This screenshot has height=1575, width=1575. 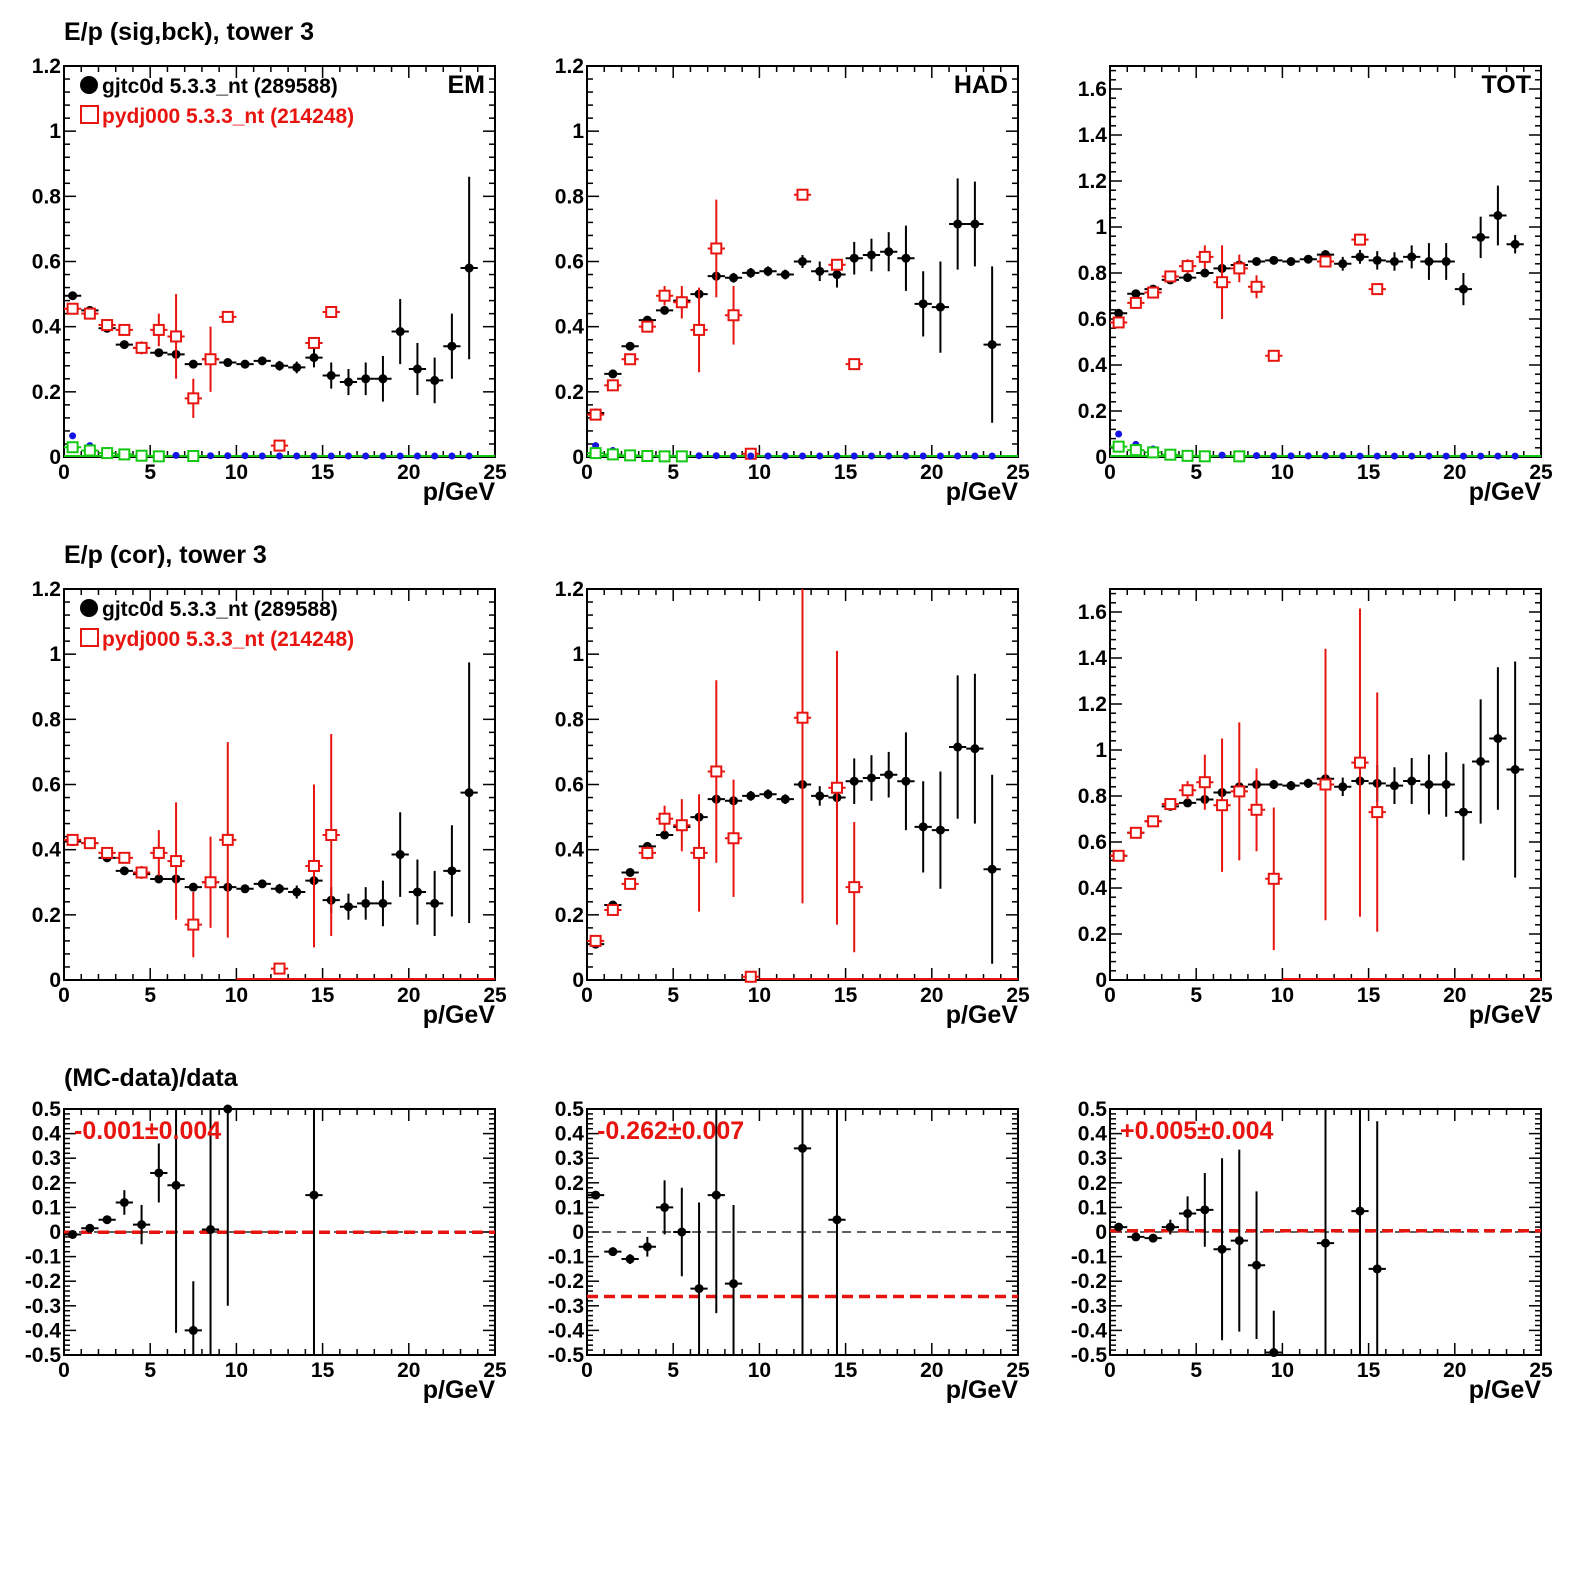 What do you see at coordinates (459, 492) in the screenshot?
I see `x-axis-label: p/GeV` at bounding box center [459, 492].